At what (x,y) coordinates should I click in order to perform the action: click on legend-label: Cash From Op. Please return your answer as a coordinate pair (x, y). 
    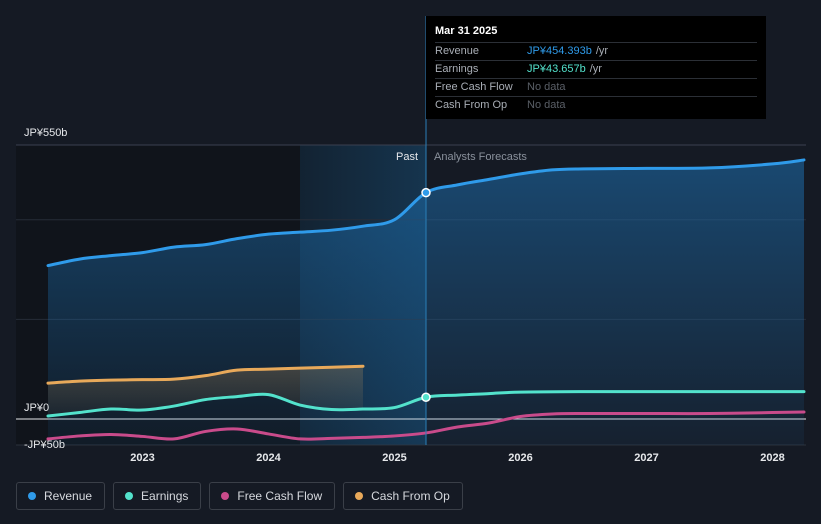
    Looking at the image, I should click on (410, 496).